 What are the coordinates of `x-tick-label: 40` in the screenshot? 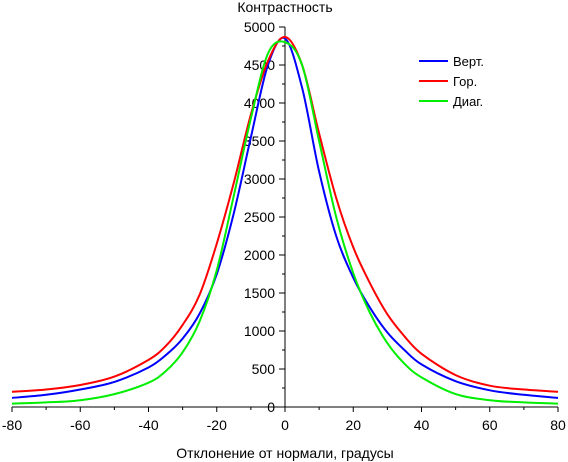 It's located at (422, 425).